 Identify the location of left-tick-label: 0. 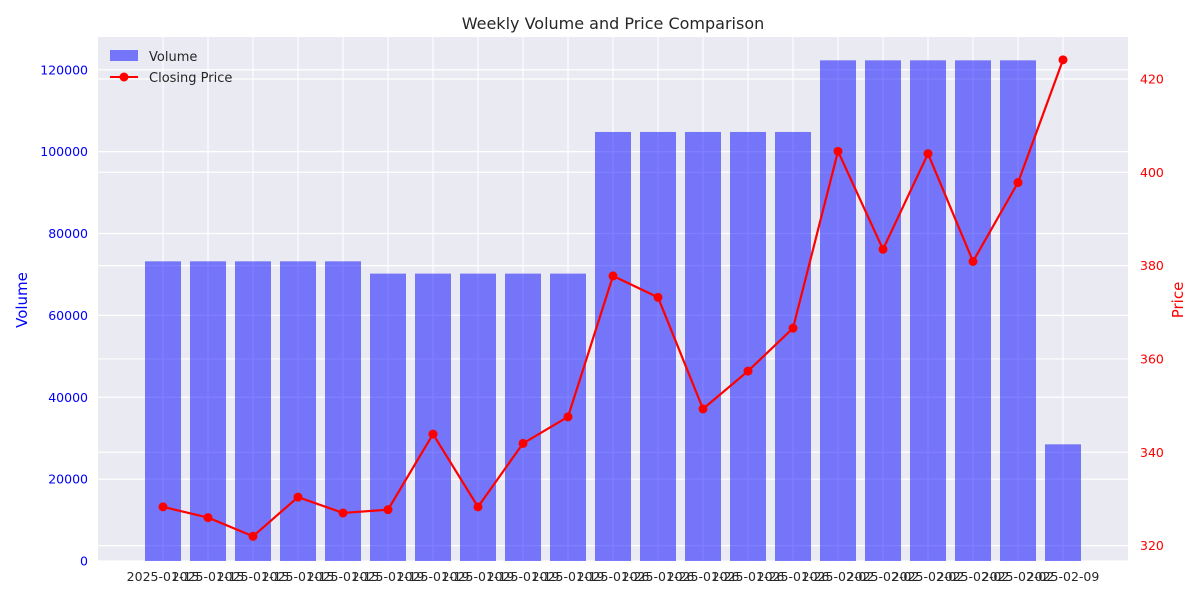
(84, 561).